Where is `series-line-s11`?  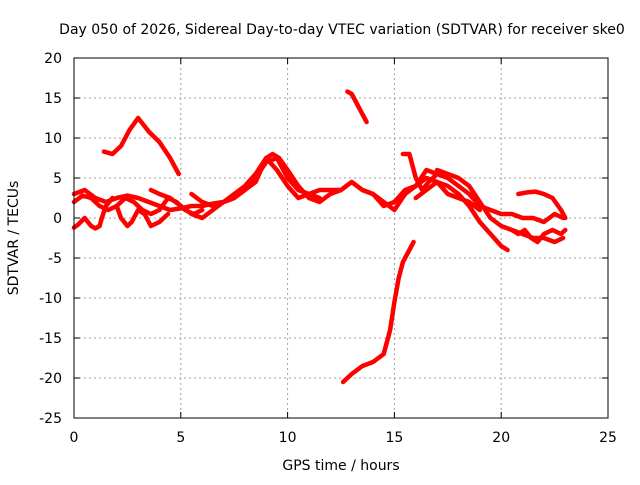
series-line-s11 is located at coordinates (483, 188).